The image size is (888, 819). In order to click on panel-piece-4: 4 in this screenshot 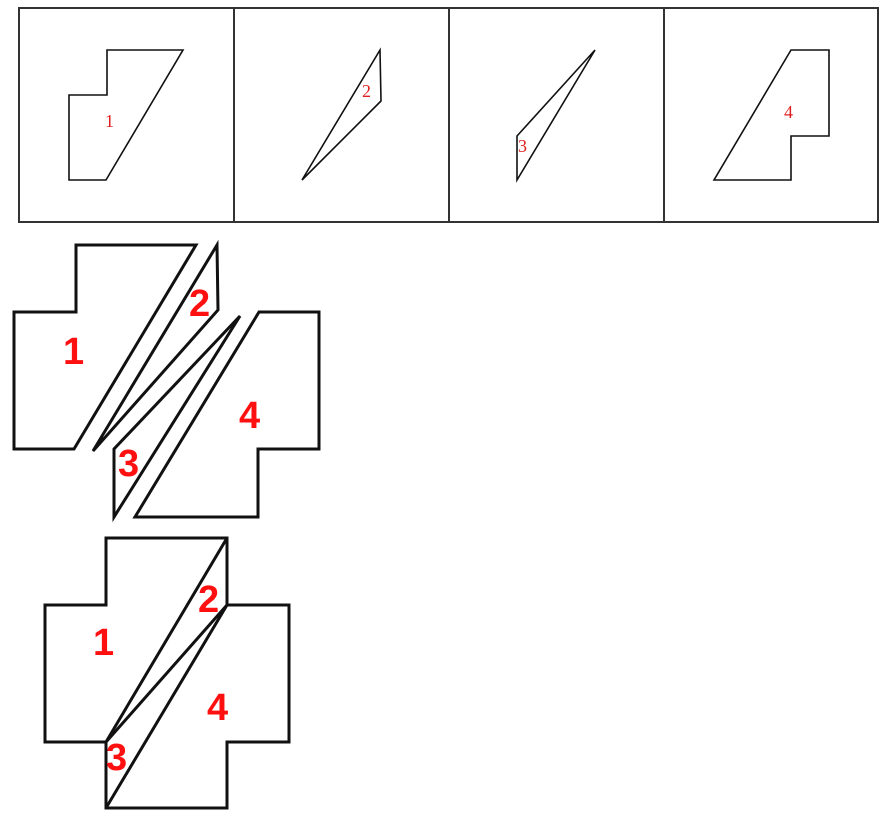, I will do `click(771, 115)`.